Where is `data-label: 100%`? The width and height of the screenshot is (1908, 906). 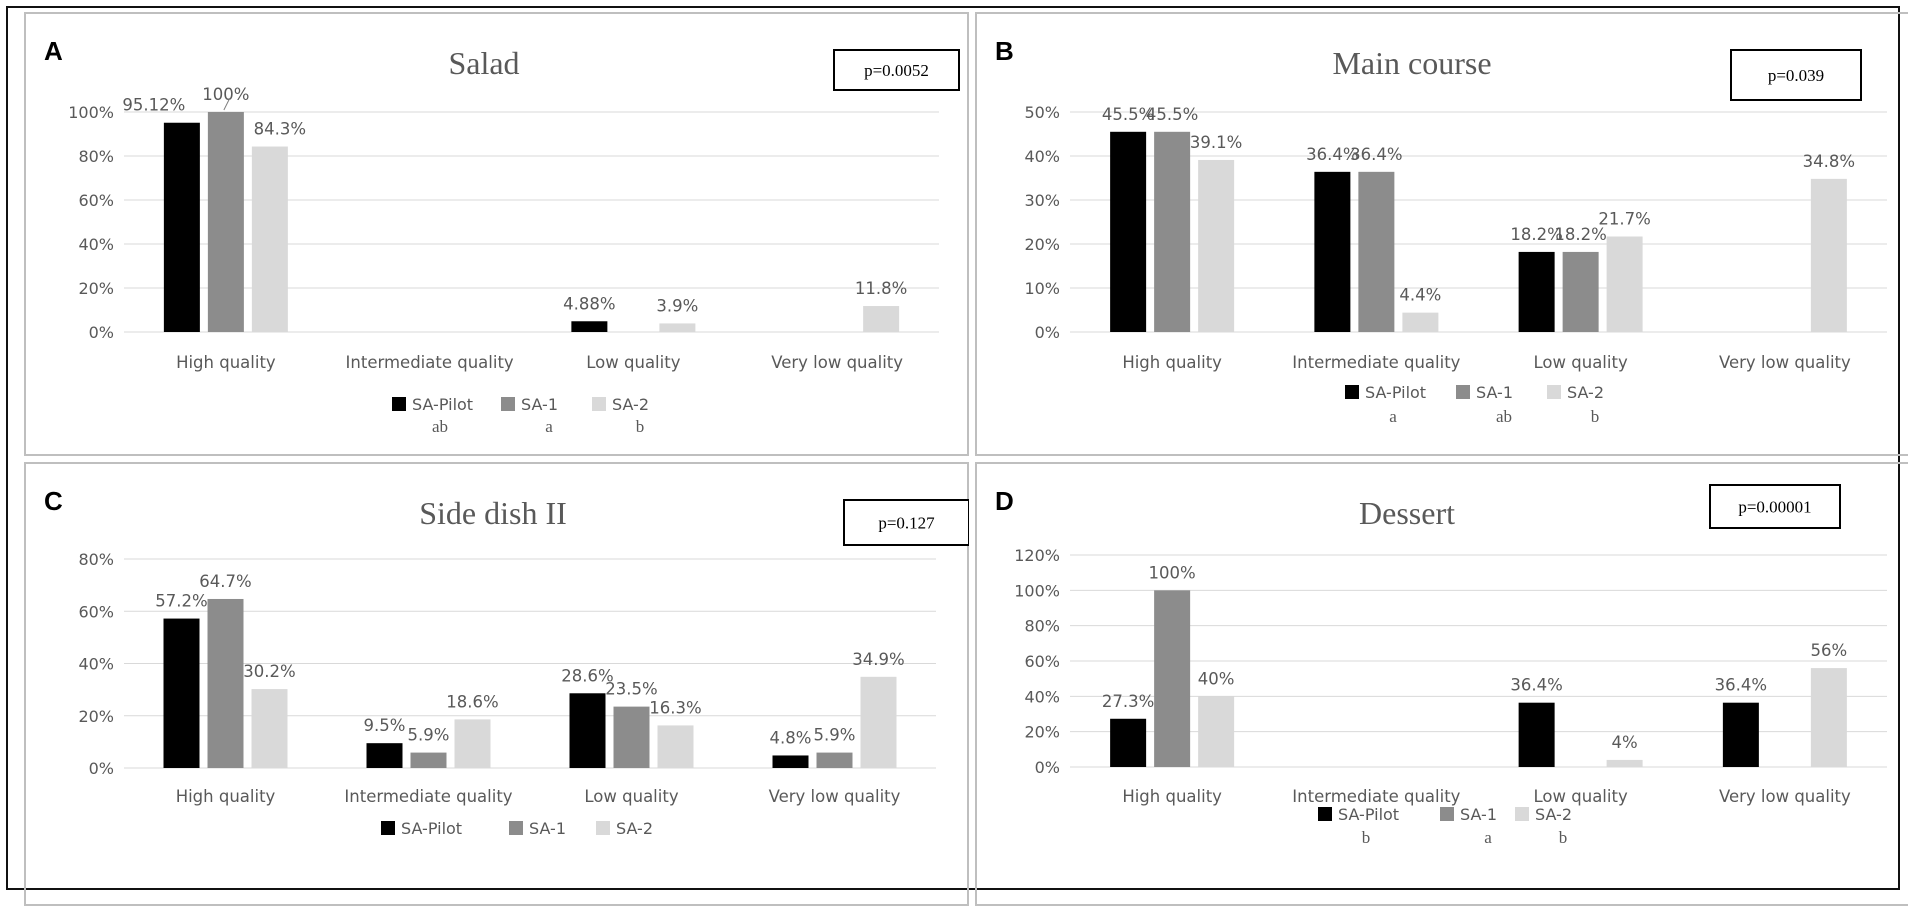 data-label: 100% is located at coordinates (1172, 572).